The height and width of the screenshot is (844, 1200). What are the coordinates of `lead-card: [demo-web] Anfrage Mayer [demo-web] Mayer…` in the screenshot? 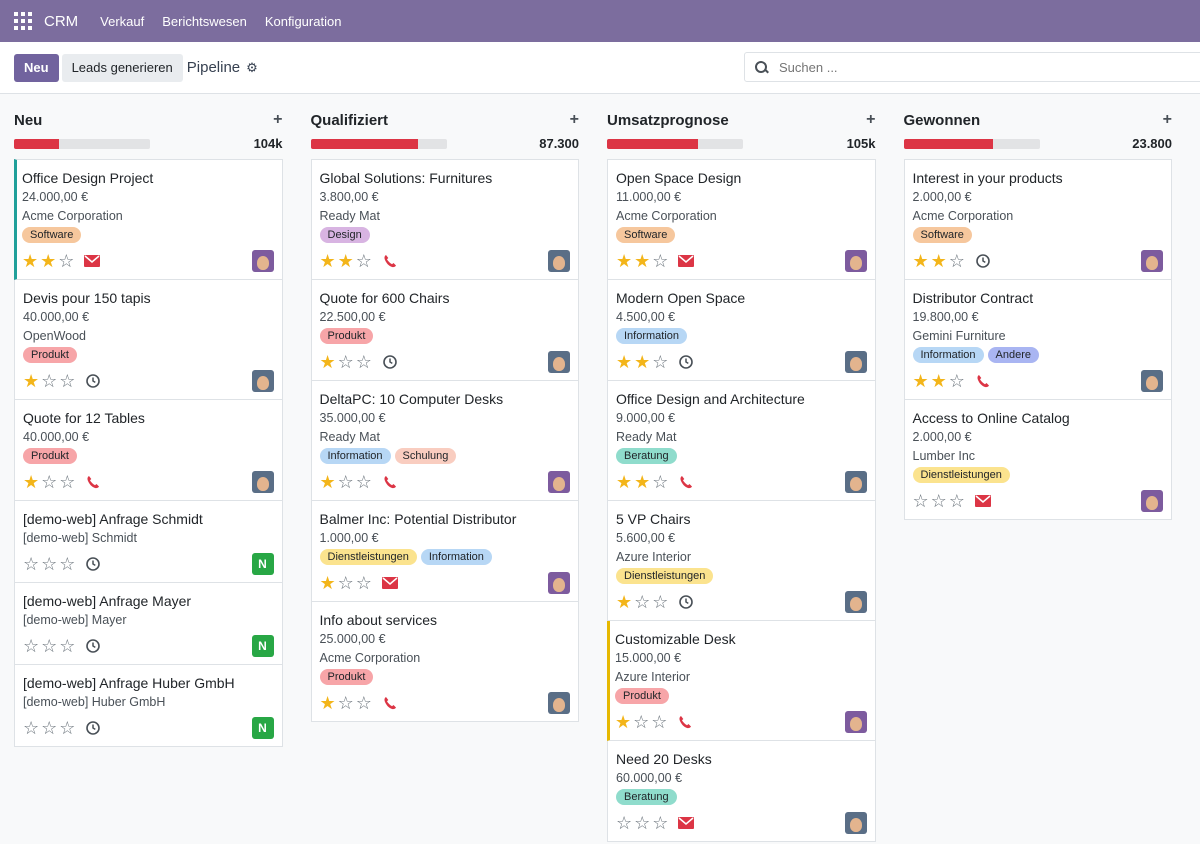 It's located at (148, 624).